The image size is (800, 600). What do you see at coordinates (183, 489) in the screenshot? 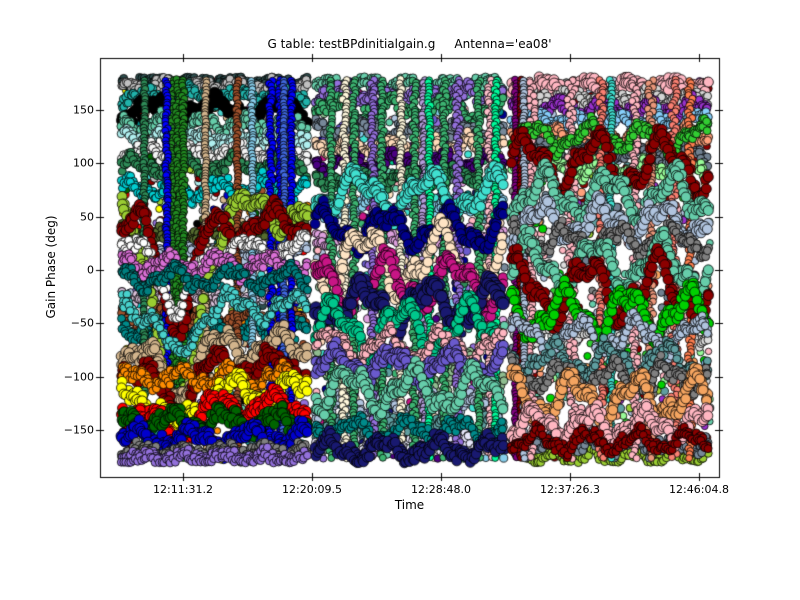
I see `x-tick-label: 12:11:31.2` at bounding box center [183, 489].